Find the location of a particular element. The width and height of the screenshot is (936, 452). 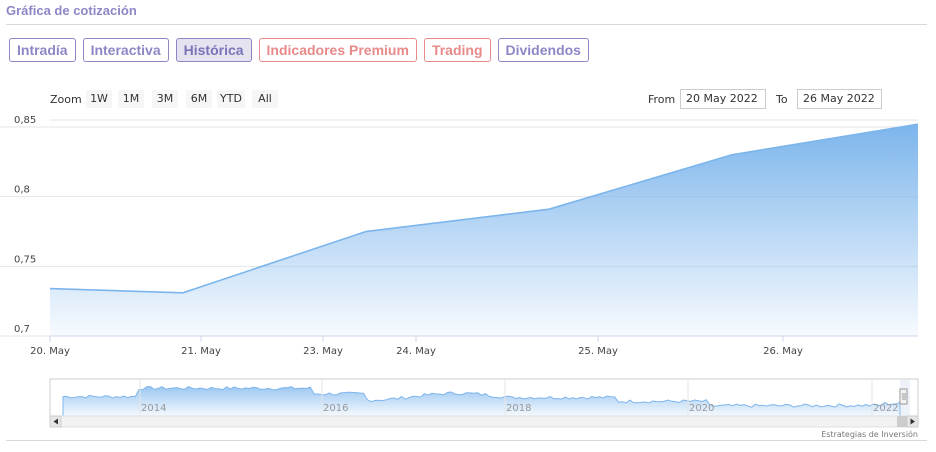

zoom-6m-button: 6M is located at coordinates (199, 99).